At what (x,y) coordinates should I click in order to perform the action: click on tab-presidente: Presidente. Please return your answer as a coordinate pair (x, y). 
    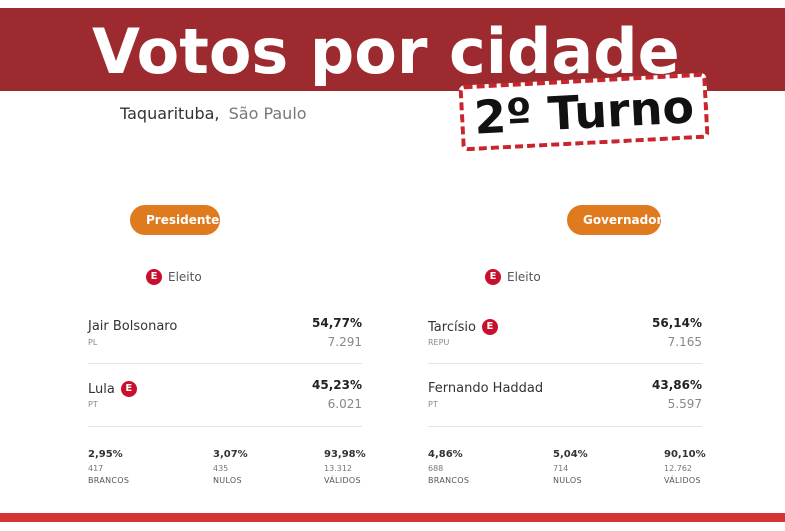
    Looking at the image, I should click on (175, 220).